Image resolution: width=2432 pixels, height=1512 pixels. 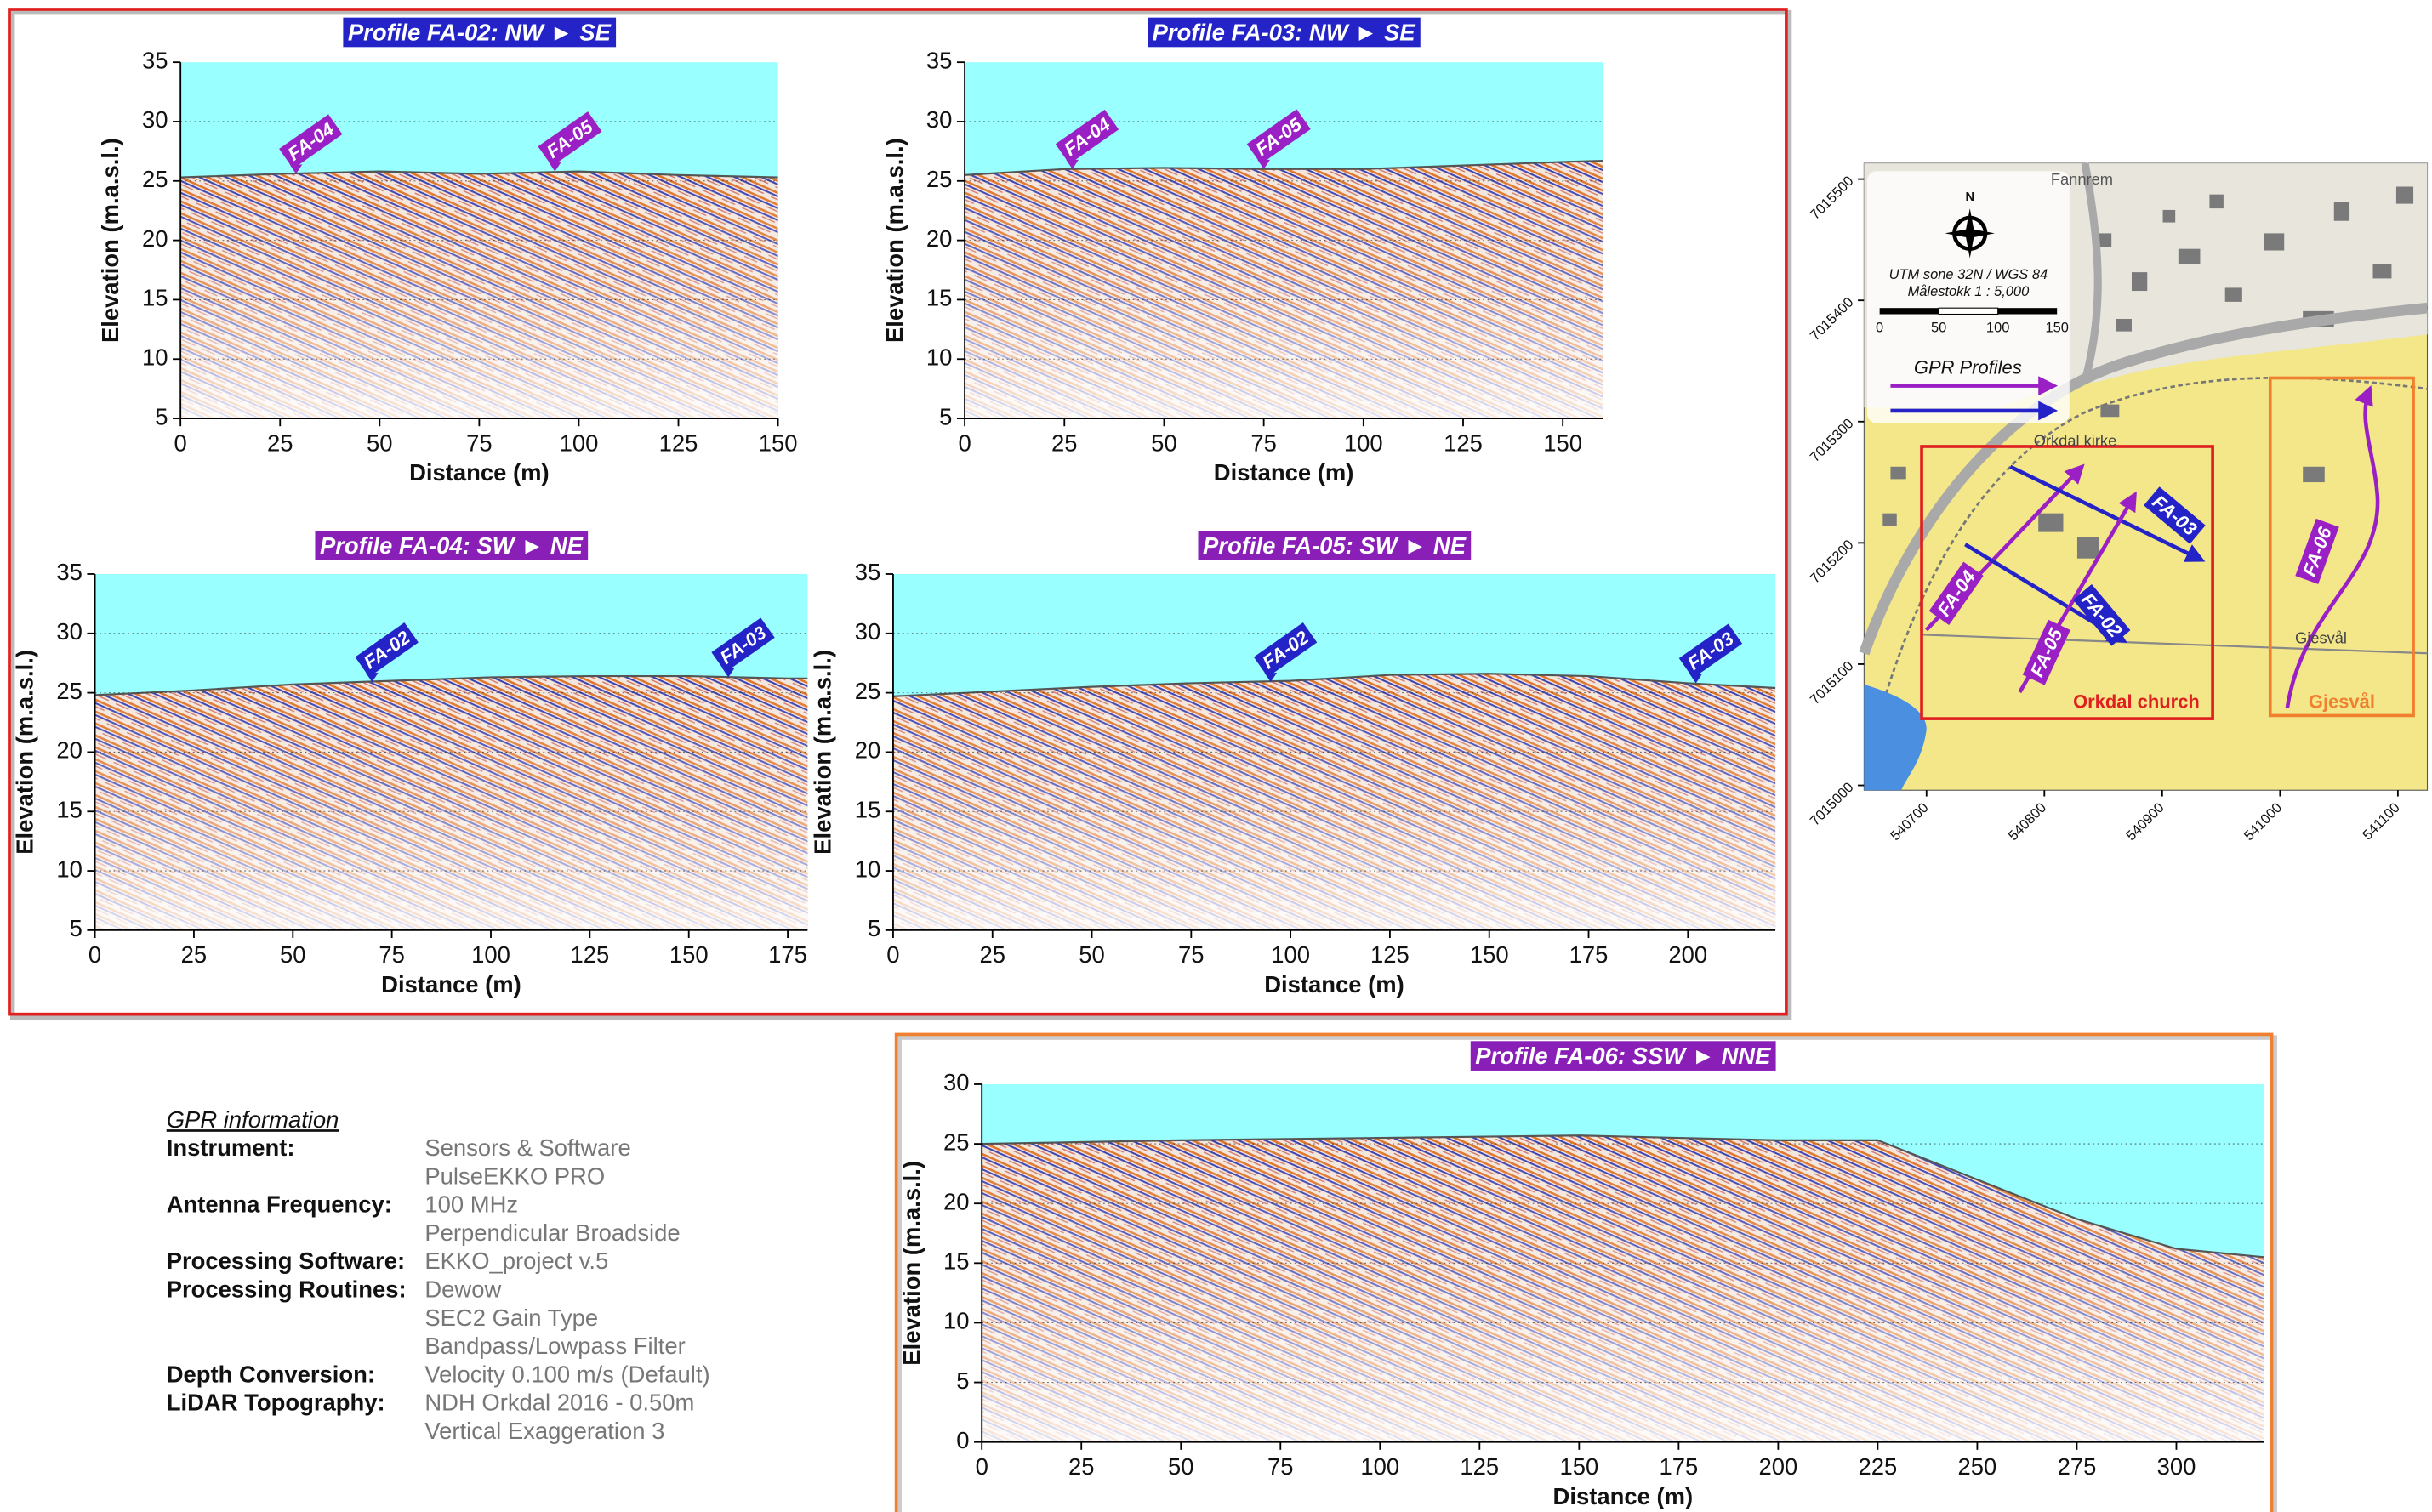 What do you see at coordinates (271, 1374) in the screenshot?
I see `info-label: Depth Conversion:` at bounding box center [271, 1374].